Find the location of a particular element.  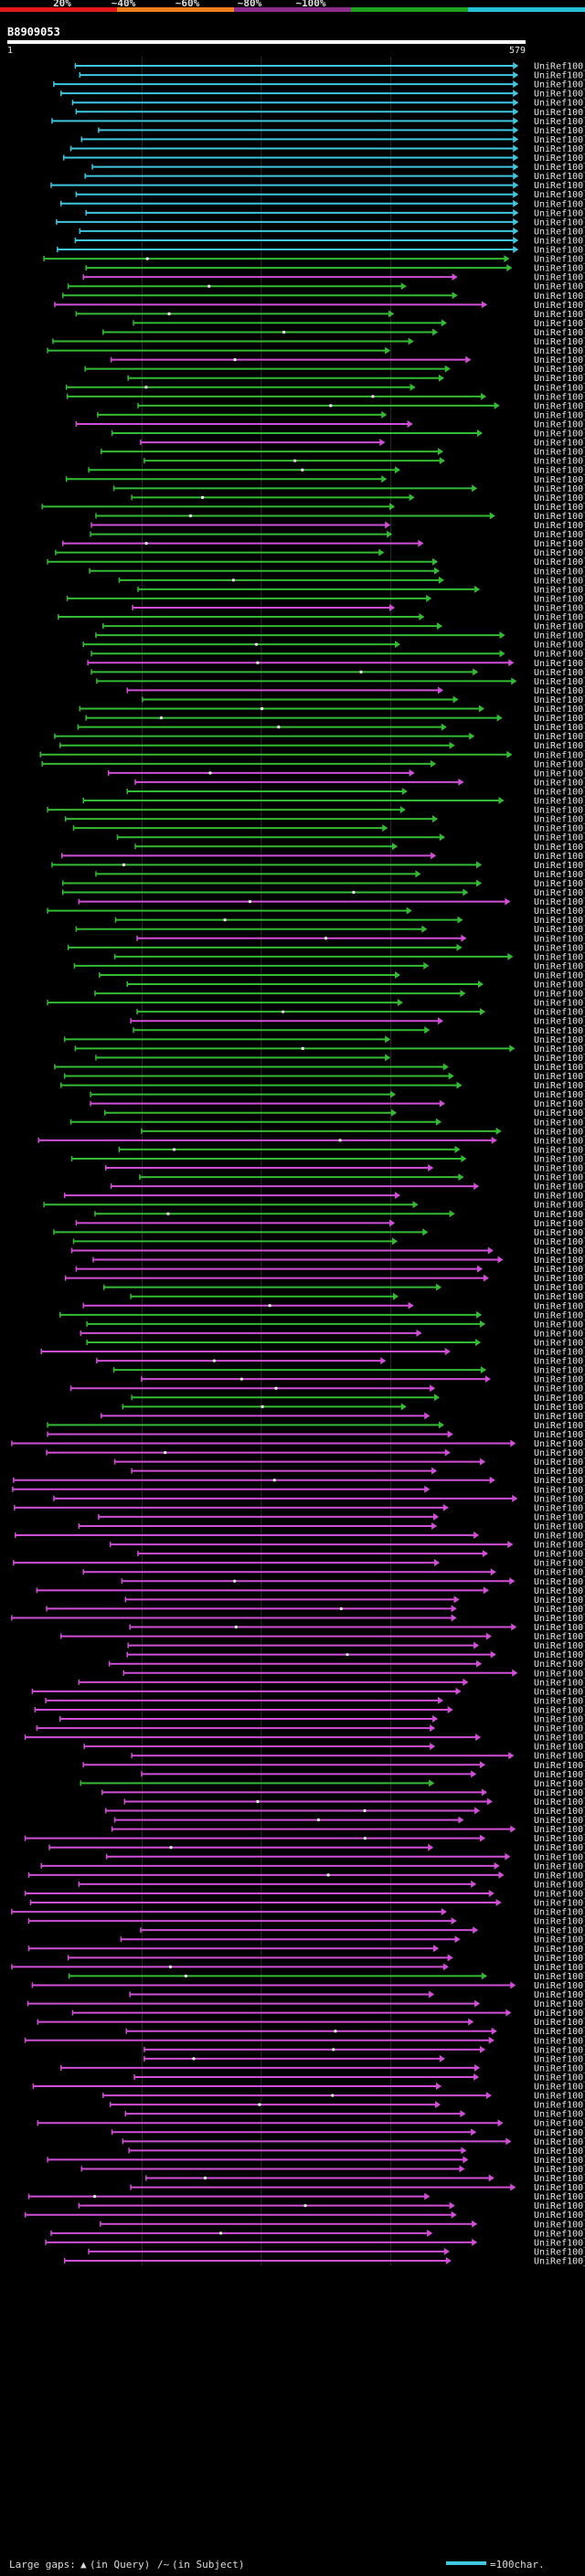

hit-label-81: UniRef100_A3F4Y8 is located at coordinates (560, 811).